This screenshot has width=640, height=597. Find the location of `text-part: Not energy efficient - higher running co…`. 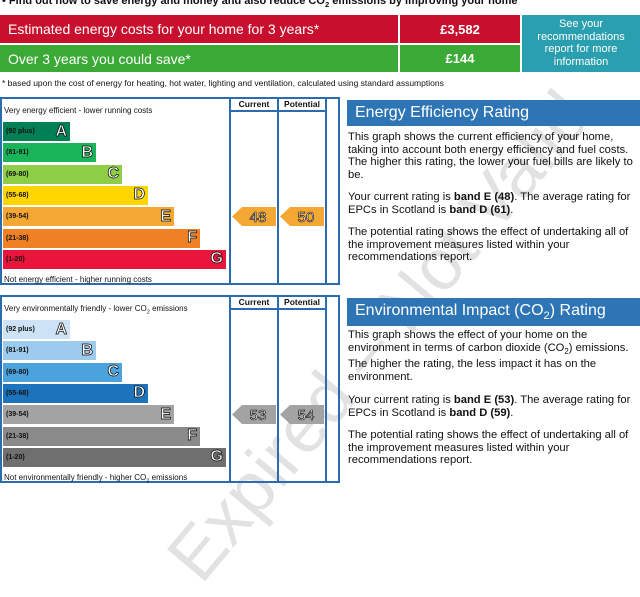

text-part: Not energy efficient - higher running co… is located at coordinates (78, 279).